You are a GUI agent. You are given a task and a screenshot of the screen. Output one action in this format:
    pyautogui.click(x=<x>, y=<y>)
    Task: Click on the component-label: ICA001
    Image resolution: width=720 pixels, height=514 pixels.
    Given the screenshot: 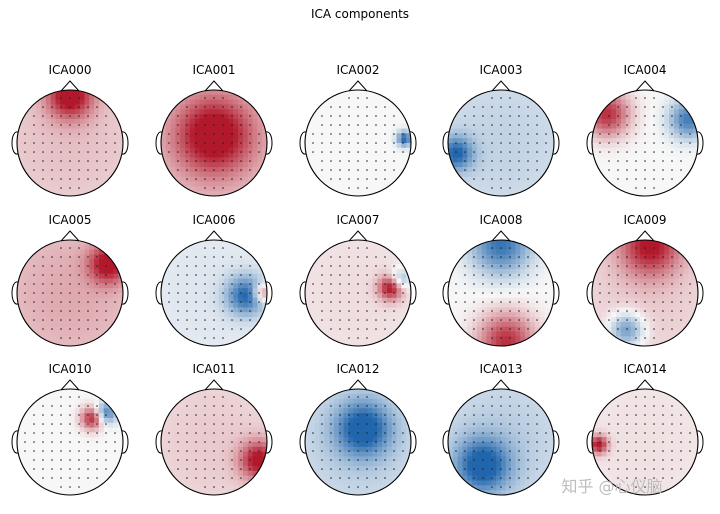 What is the action you would take?
    pyautogui.click(x=213, y=70)
    